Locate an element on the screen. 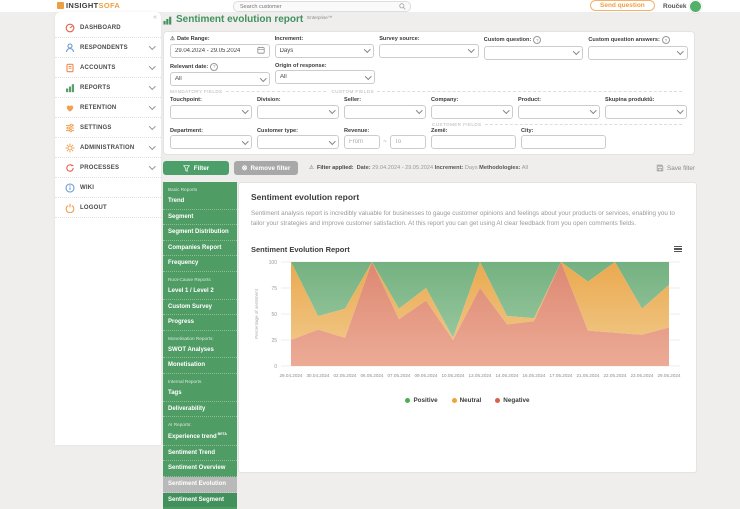 This screenshot has height=509, width=740. logo: INSIGHTSOFA is located at coordinates (88, 5).